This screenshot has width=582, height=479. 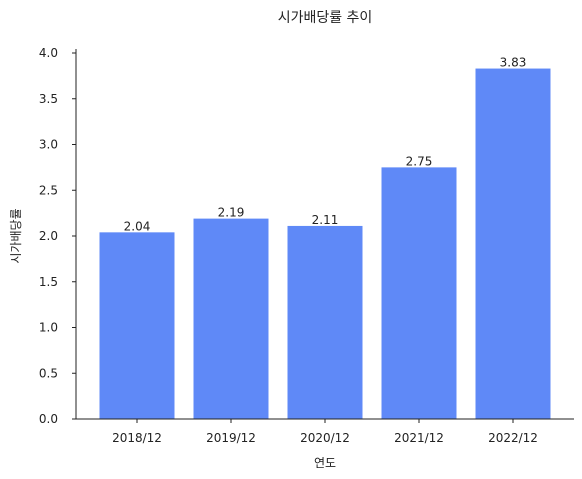 What do you see at coordinates (48, 373) in the screenshot?
I see `y-tick-label: 0.5` at bounding box center [48, 373].